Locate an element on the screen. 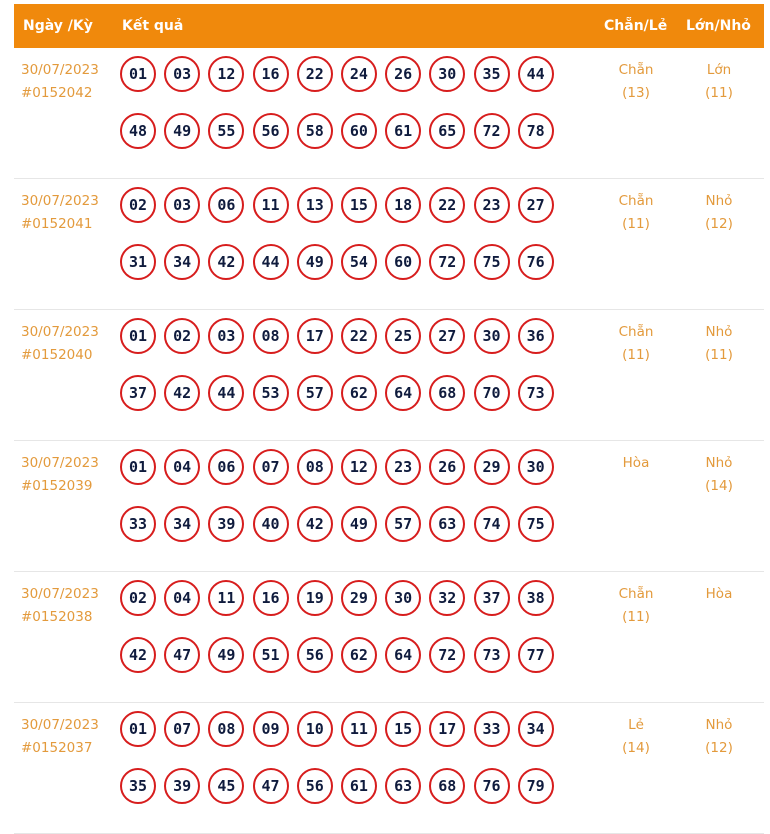 This screenshot has height=834, width=770. result-balls: 02 03 06 11 13 15 18 22 23 27 31 34 42 44 49 54 60 72 75 76 is located at coordinates (345, 244).